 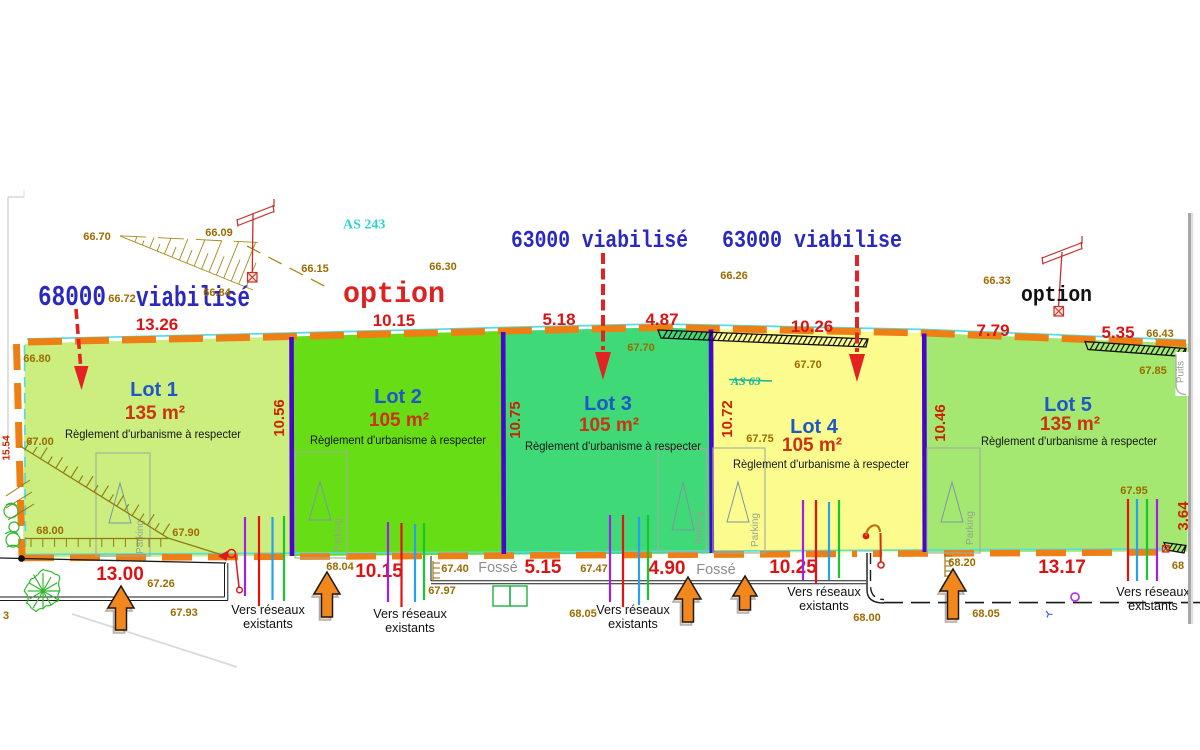 What do you see at coordinates (219, 233) in the screenshot?
I see `svg-text: 66.09` at bounding box center [219, 233].